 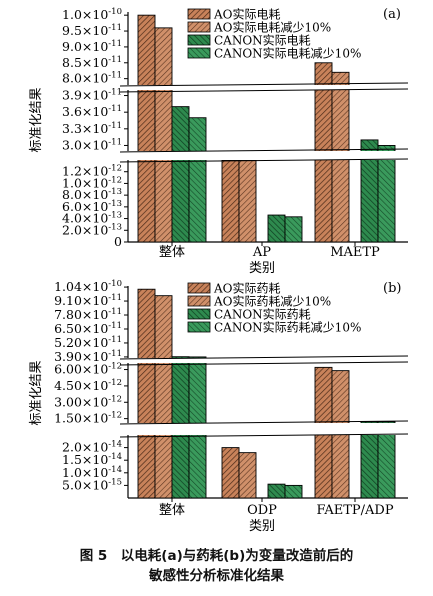 What do you see at coordinates (262, 510) in the screenshot?
I see `x-tick-label: ODP` at bounding box center [262, 510].